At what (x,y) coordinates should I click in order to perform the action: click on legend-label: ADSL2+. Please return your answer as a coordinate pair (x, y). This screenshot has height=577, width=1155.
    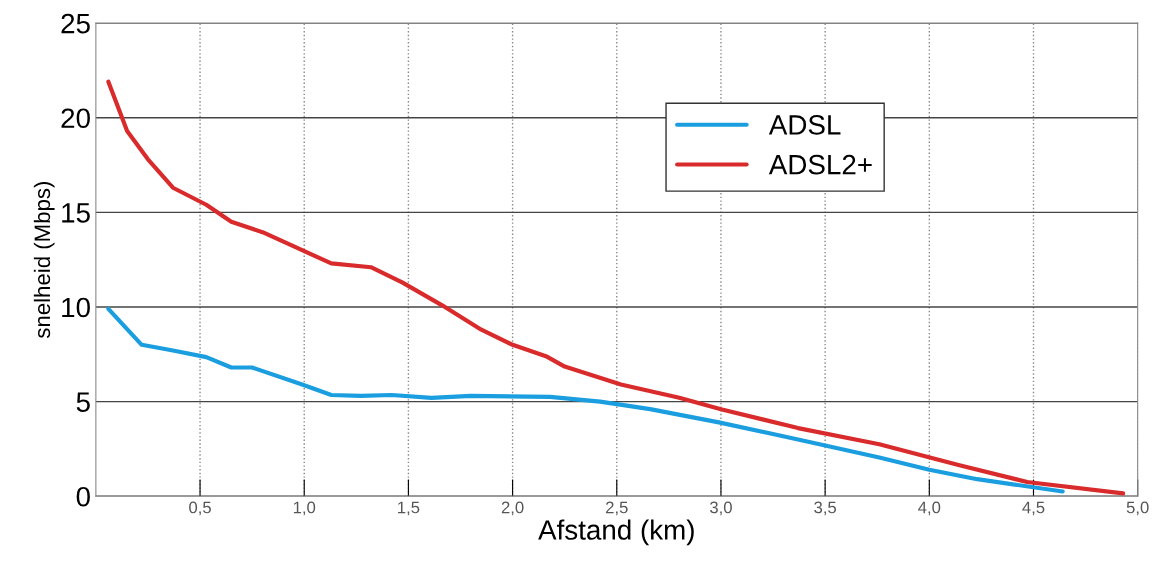
    Looking at the image, I should click on (820, 164).